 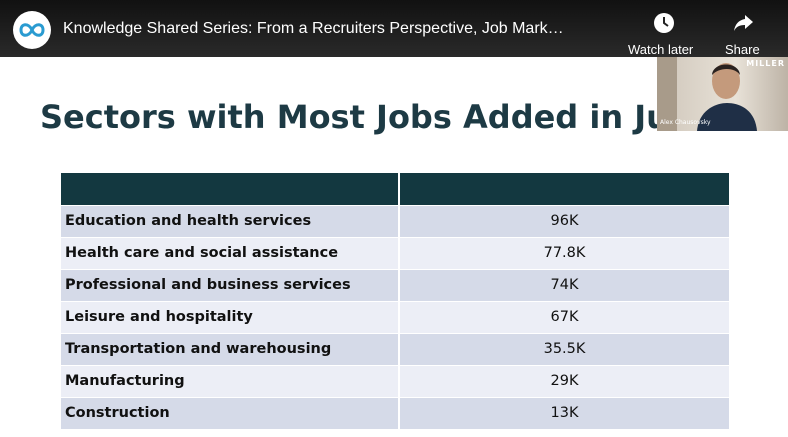 What do you see at coordinates (765, 63) in the screenshot?
I see `webcam-logo: MILLER` at bounding box center [765, 63].